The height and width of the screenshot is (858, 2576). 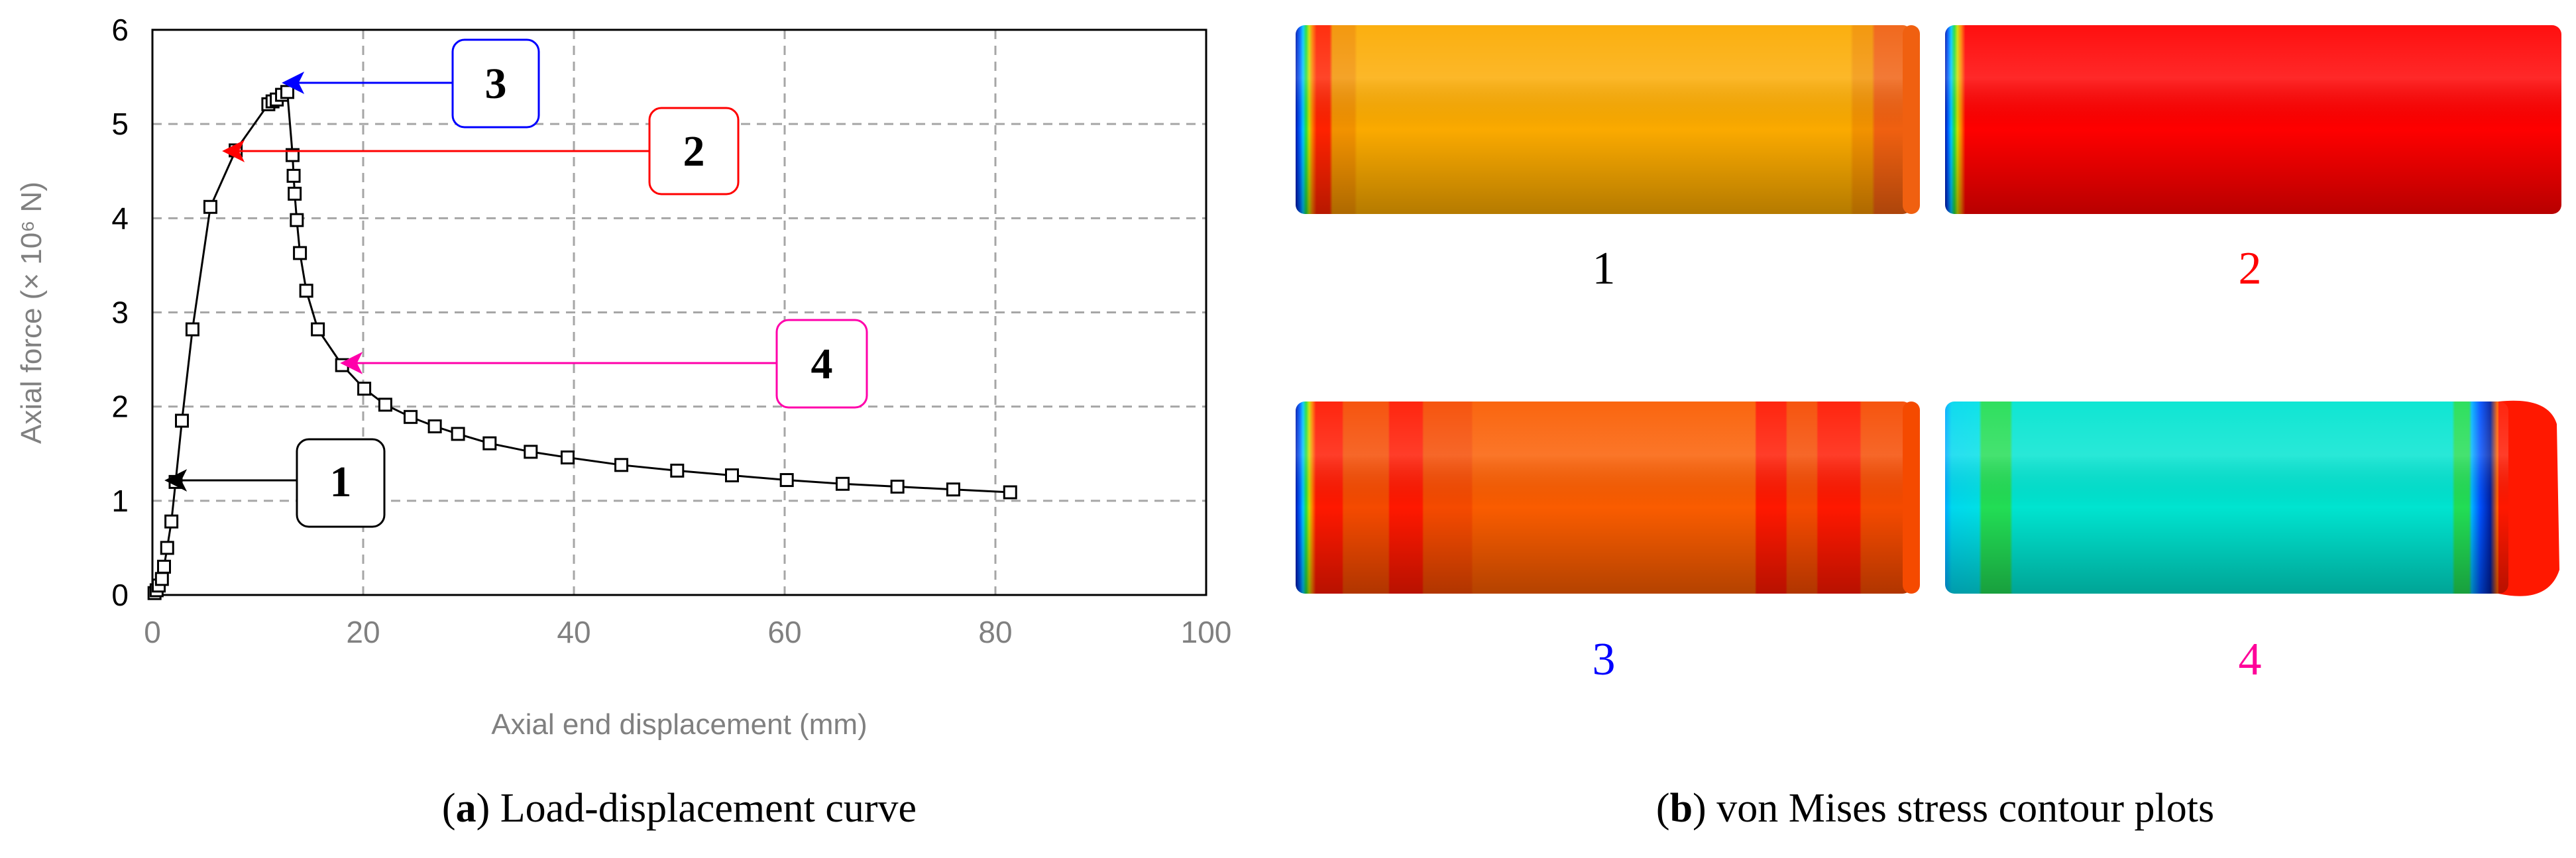 What do you see at coordinates (1604, 268) in the screenshot?
I see `contour-1-label: 1` at bounding box center [1604, 268].